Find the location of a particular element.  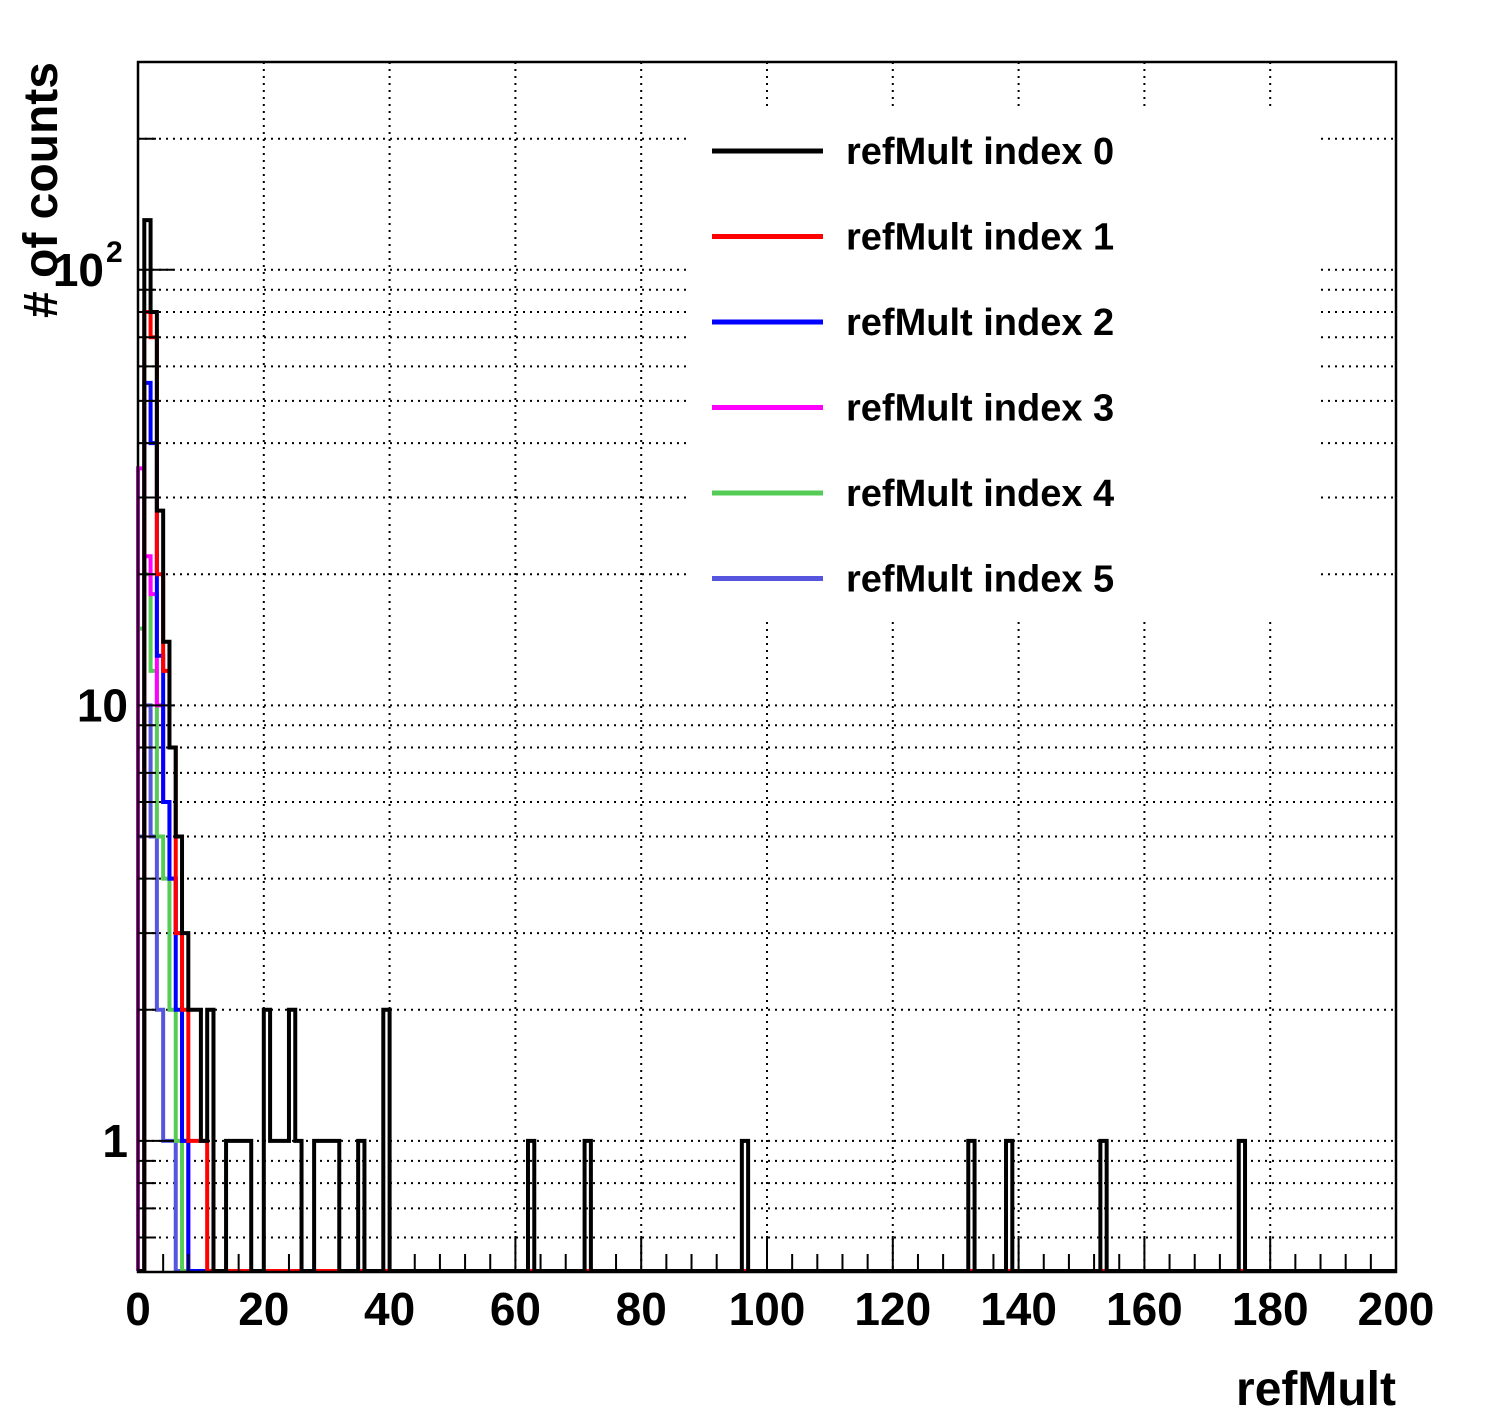

x-tick-label: 80 is located at coordinates (641, 1309).